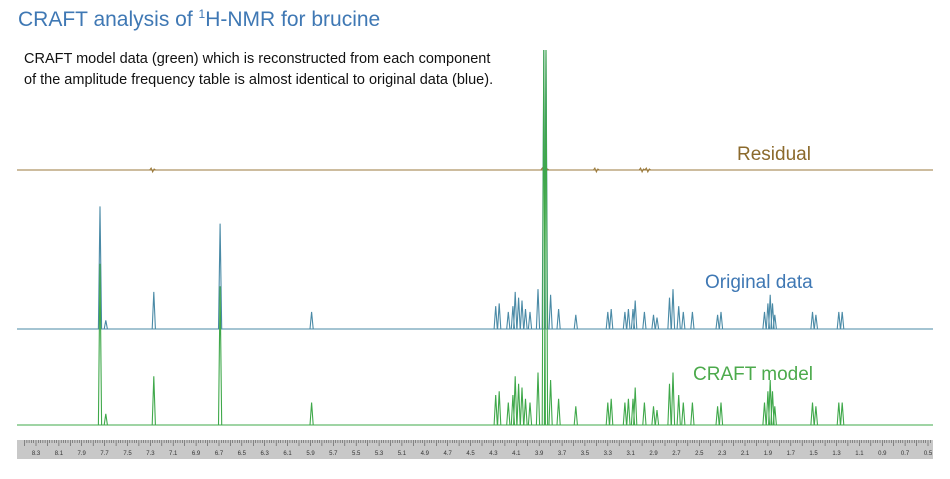  Describe the element at coordinates (196, 454) in the screenshot. I see `axis-tick-label: 6.9` at that location.